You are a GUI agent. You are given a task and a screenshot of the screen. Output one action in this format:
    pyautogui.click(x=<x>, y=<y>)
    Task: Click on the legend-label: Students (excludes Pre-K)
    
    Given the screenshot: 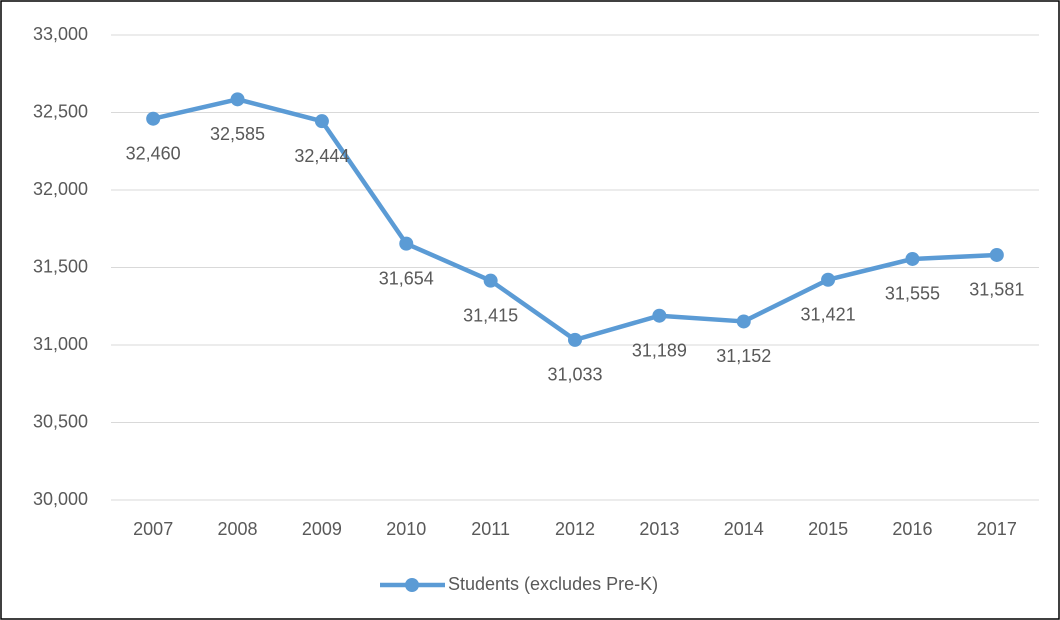 What is the action you would take?
    pyautogui.click(x=553, y=584)
    